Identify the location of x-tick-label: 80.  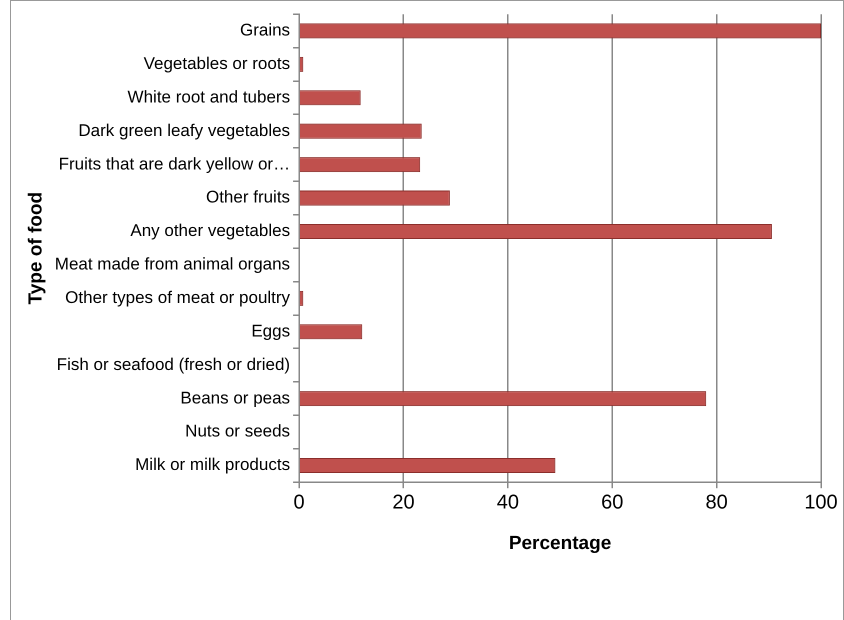
(716, 503).